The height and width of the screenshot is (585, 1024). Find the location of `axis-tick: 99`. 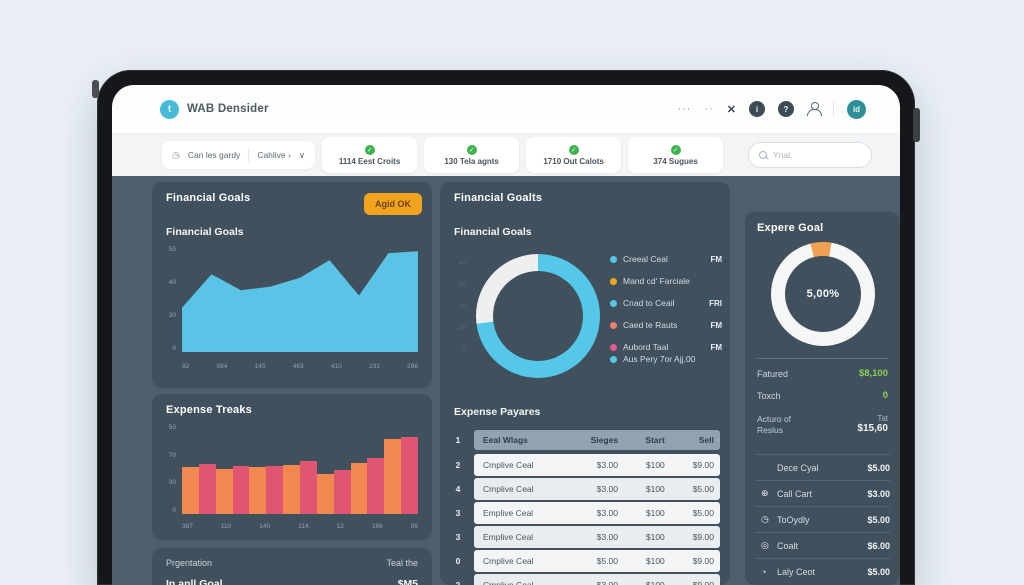

axis-tick: 99 is located at coordinates (414, 526).